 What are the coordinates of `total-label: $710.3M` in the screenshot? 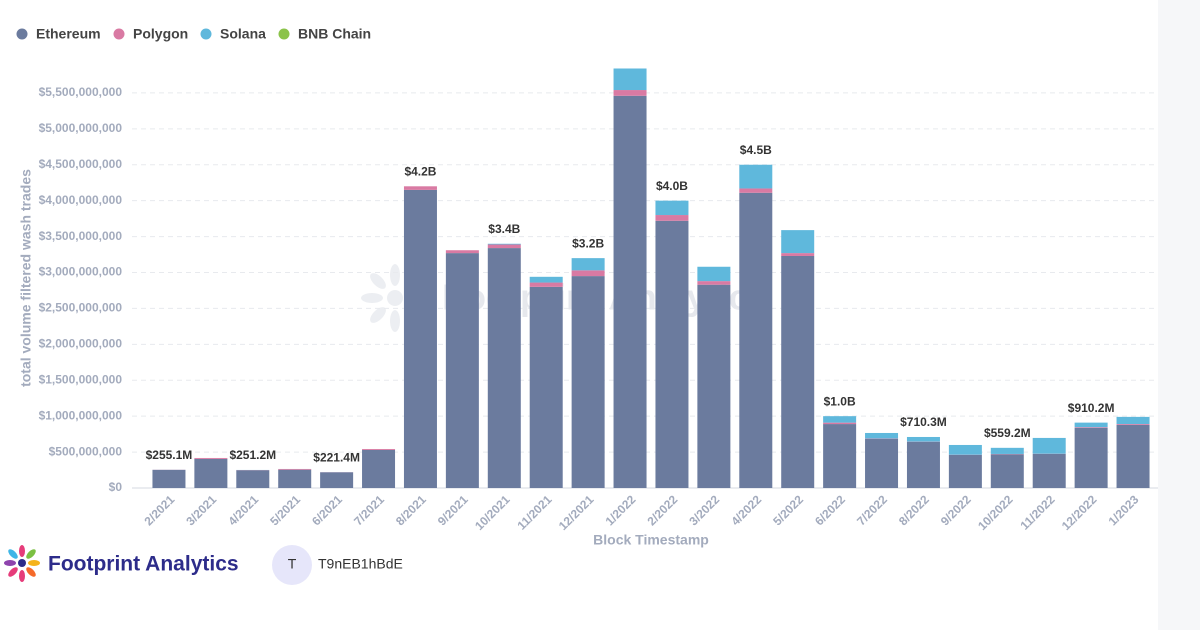 It's located at (923, 422).